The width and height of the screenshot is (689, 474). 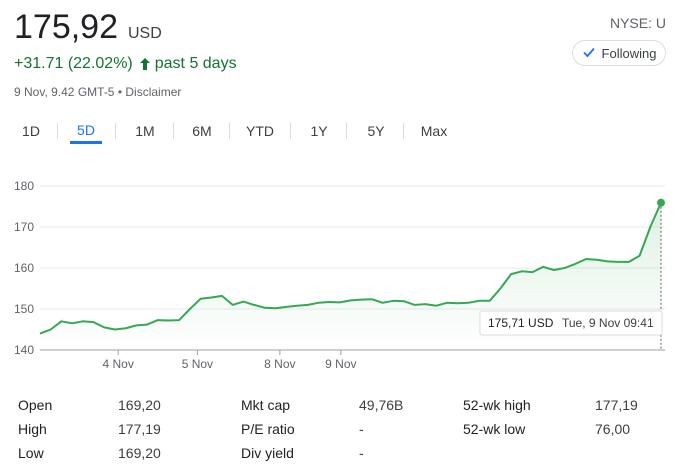 I want to click on quote-timestamp: 9 Nov, 9.42 GMT-5, so click(x=64, y=92).